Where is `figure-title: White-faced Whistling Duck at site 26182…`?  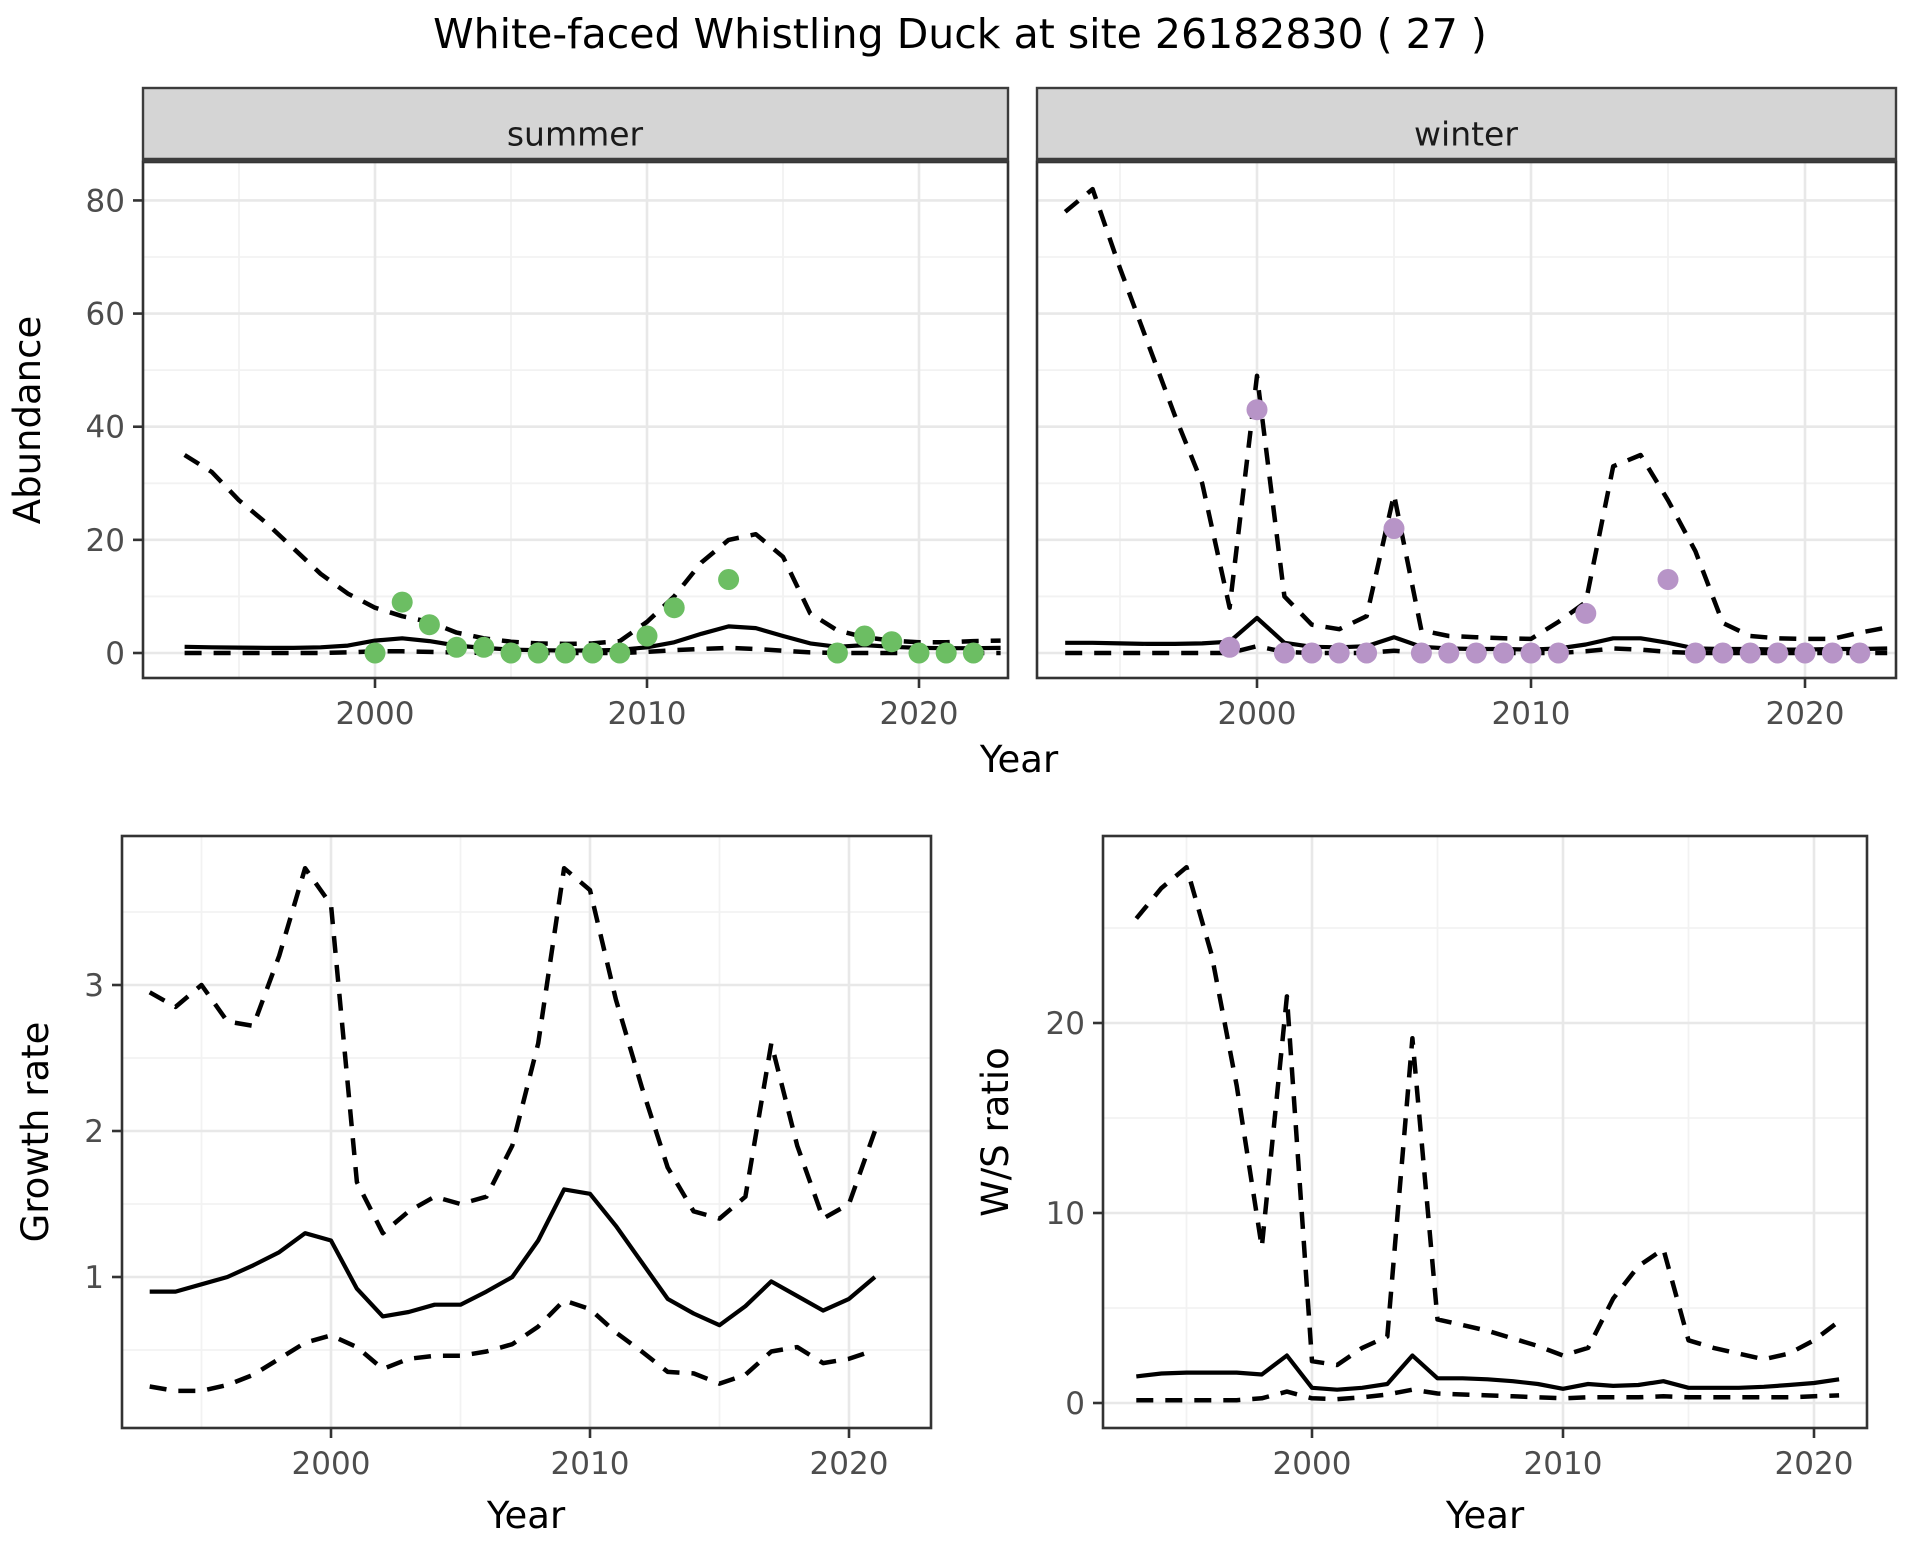
figure-title: White-faced Whistling Duck at site 26182… is located at coordinates (960, 34).